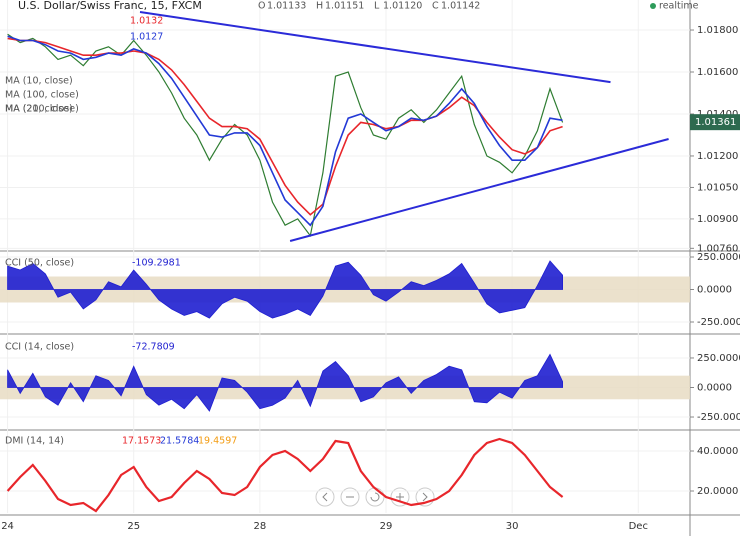 The width and height of the screenshot is (740, 536). Describe the element at coordinates (717, 219) in the screenshot. I see `y-tick-label: 1.00900` at that location.